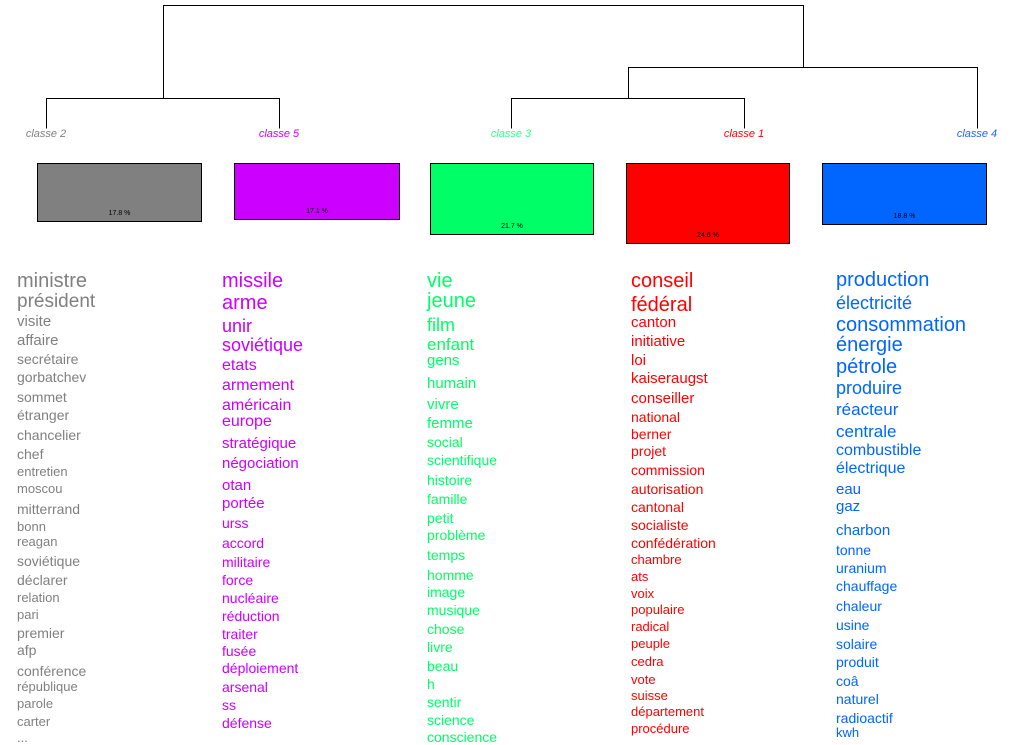  Describe the element at coordinates (235, 523) in the screenshot. I see `word-item: urss` at that location.